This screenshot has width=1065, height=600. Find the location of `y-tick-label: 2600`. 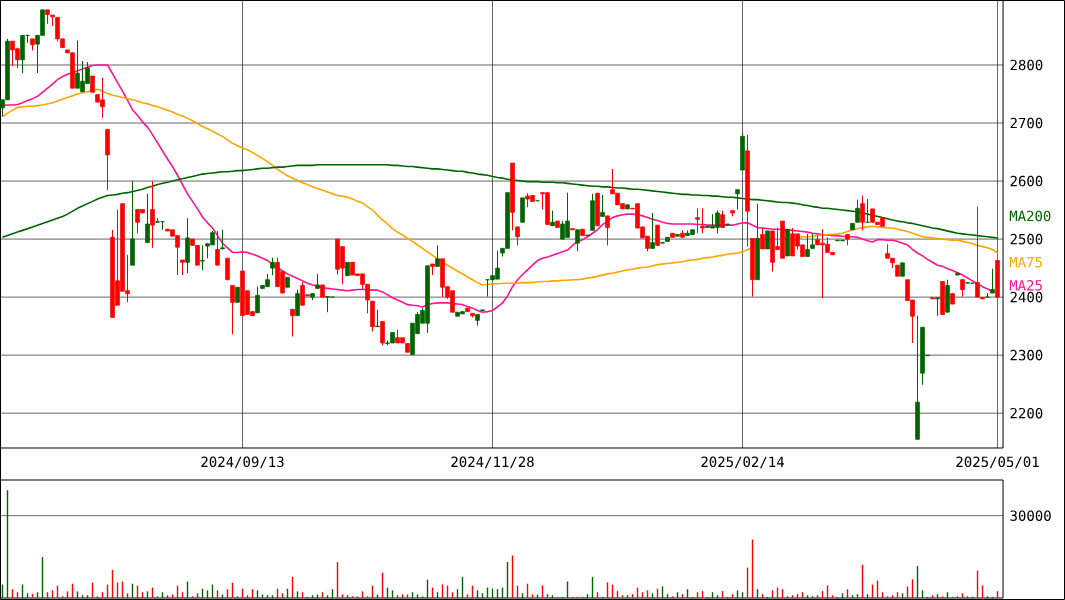

y-tick-label: 2600 is located at coordinates (1026, 181).